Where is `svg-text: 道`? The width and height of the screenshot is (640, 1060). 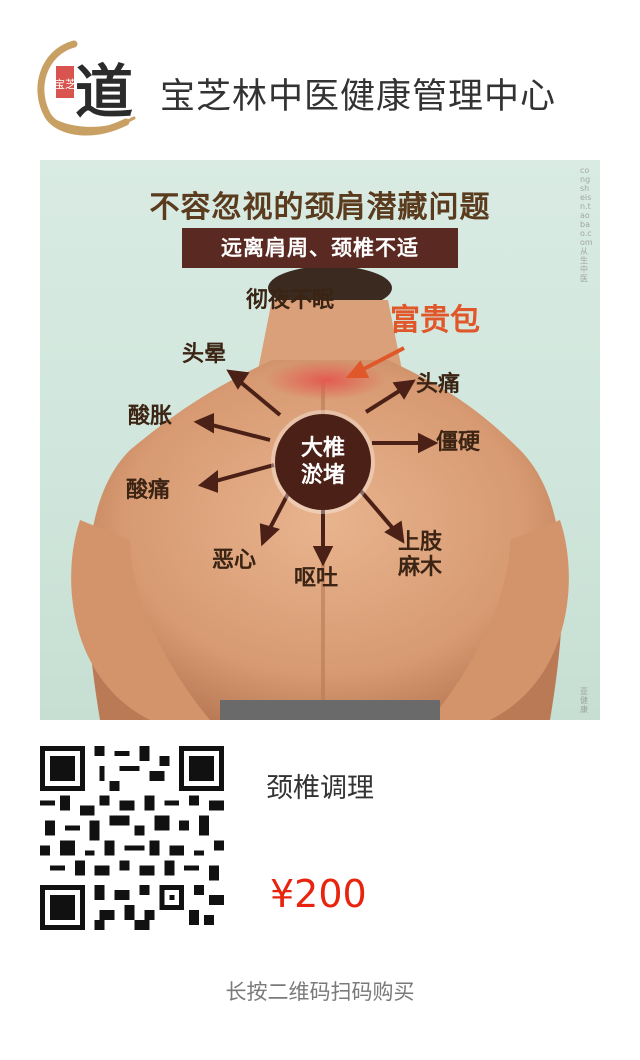 svg-text: 道 is located at coordinates (104, 92).